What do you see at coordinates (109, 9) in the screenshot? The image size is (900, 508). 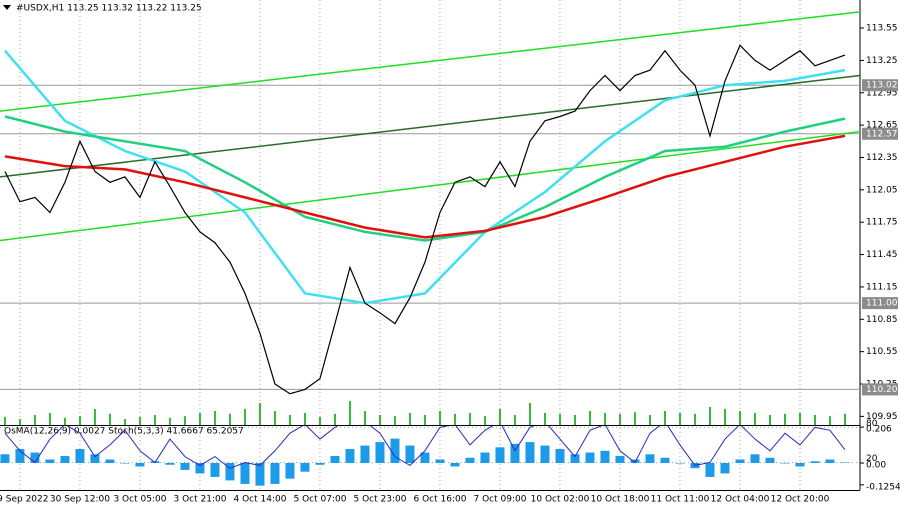 I see `chart-title: #USDX,H1 113.25 113.32 113.22 113.25` at bounding box center [109, 9].